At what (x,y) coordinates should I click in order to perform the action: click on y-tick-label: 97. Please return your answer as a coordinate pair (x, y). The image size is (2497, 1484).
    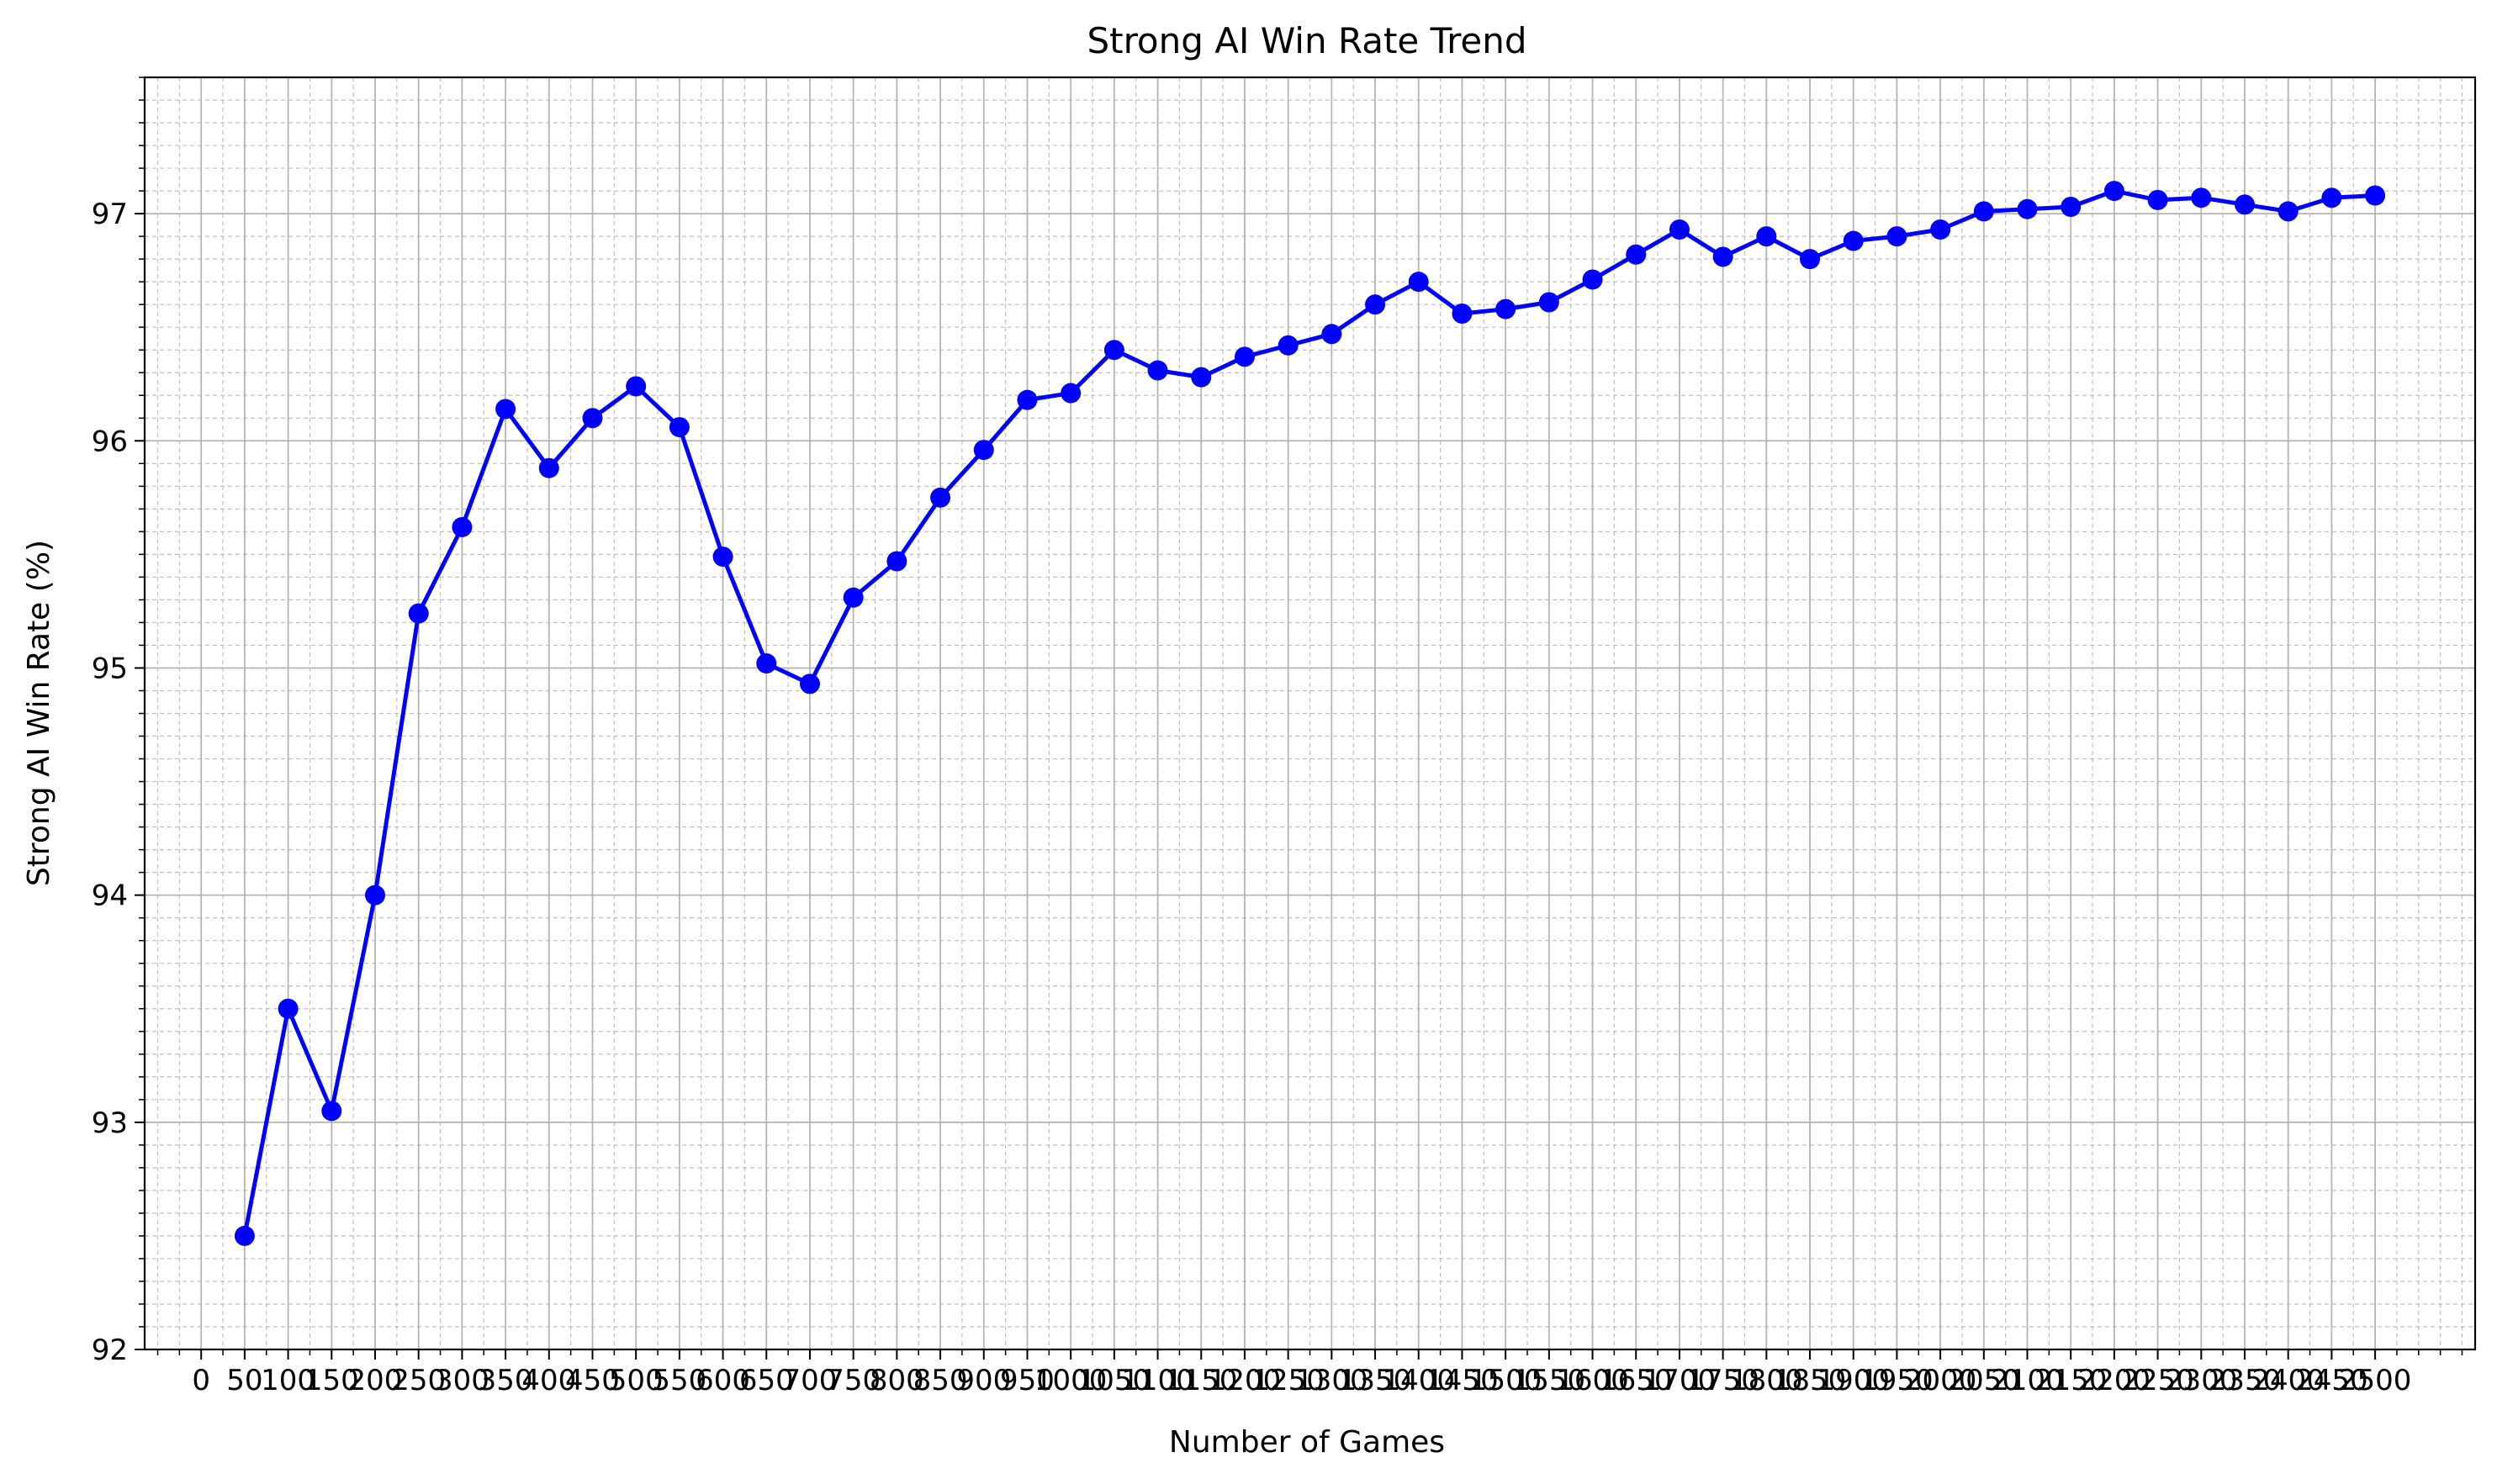
    Looking at the image, I should click on (110, 214).